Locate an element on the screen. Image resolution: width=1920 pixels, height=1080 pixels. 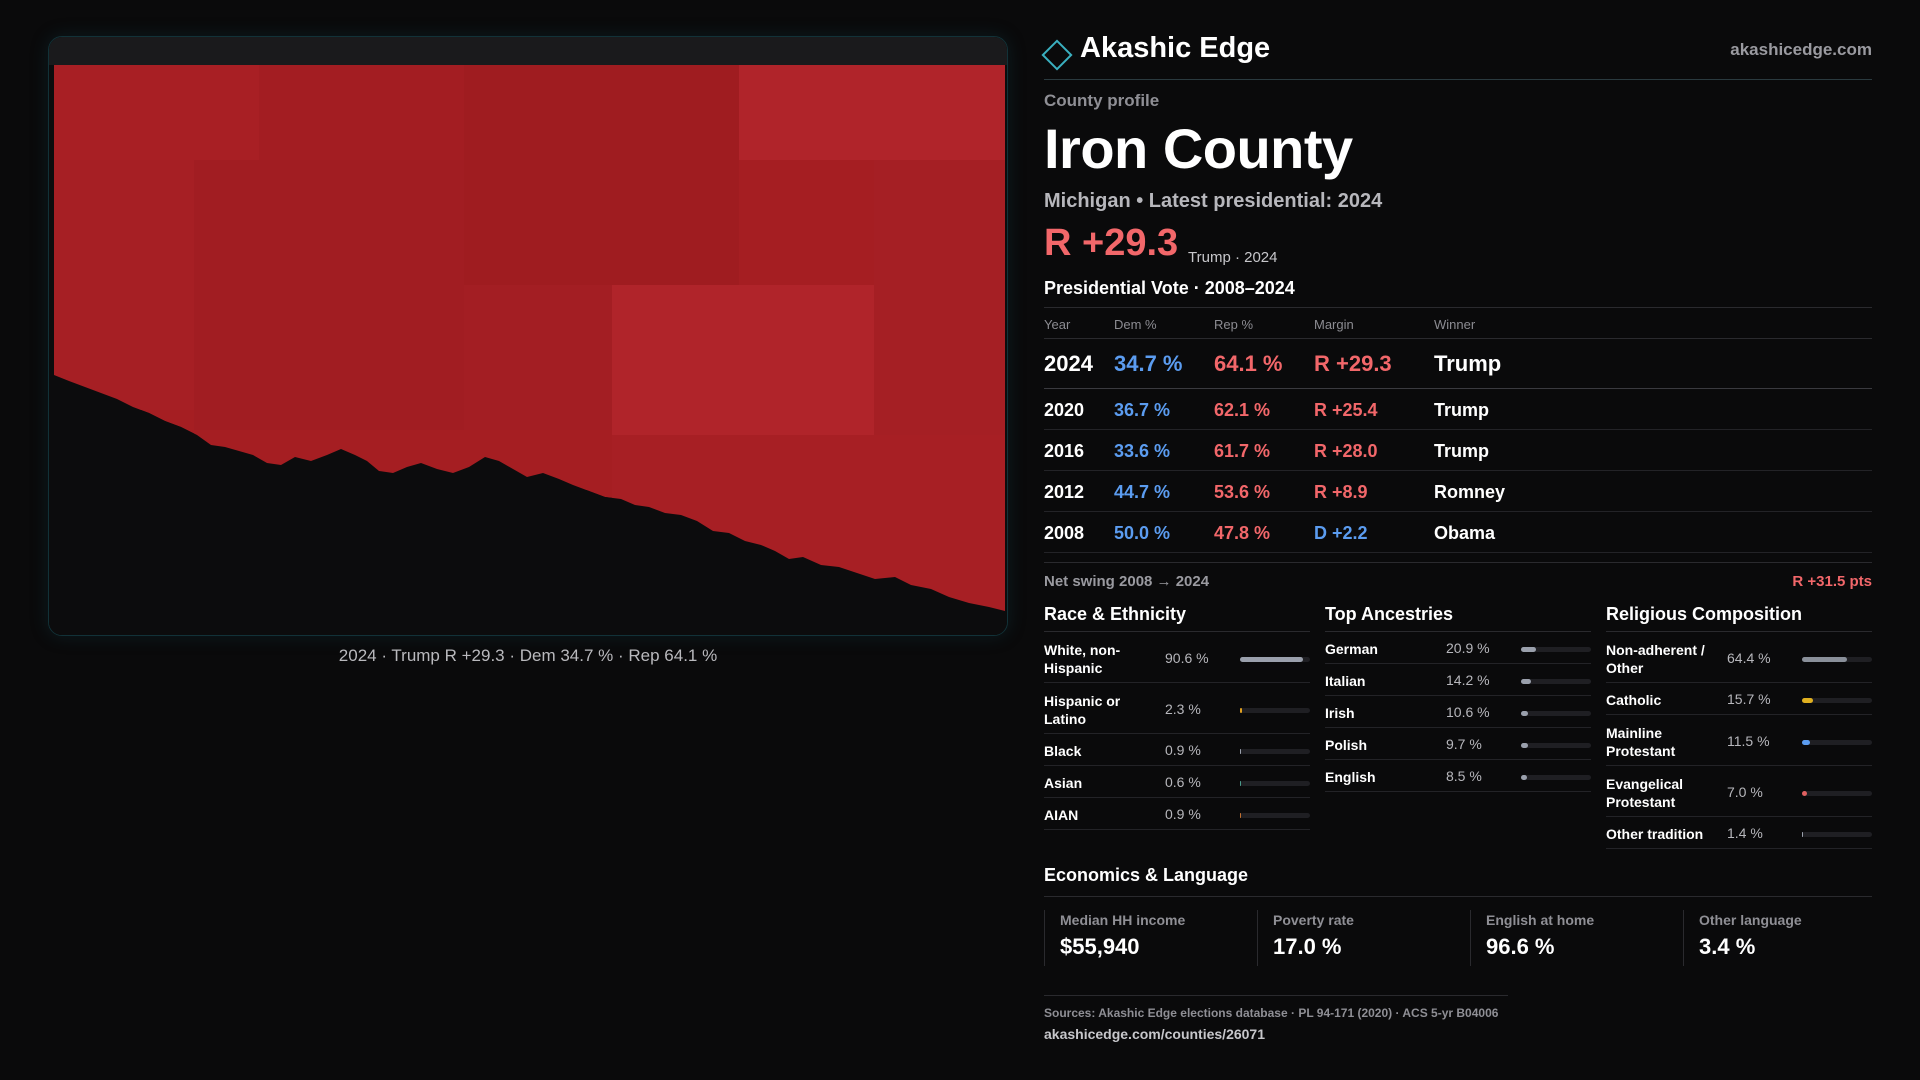
religion-section-title: Religious Composition is located at coordinates (1739, 616).